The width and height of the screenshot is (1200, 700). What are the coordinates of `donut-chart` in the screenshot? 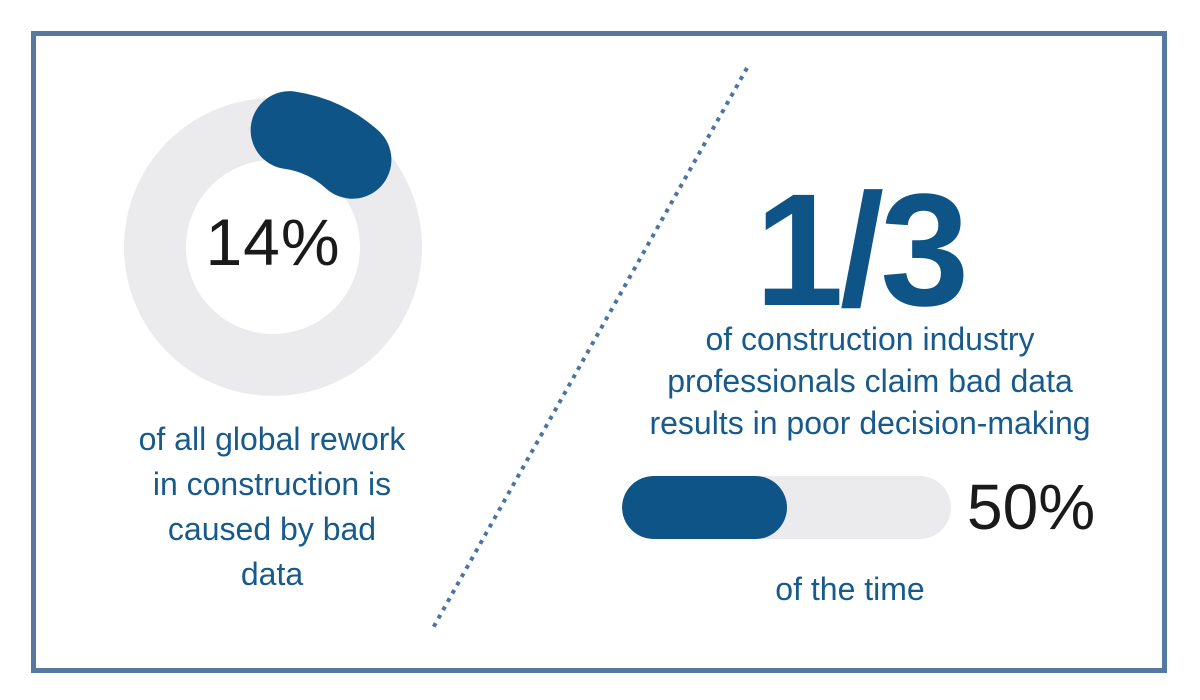 It's located at (273, 243).